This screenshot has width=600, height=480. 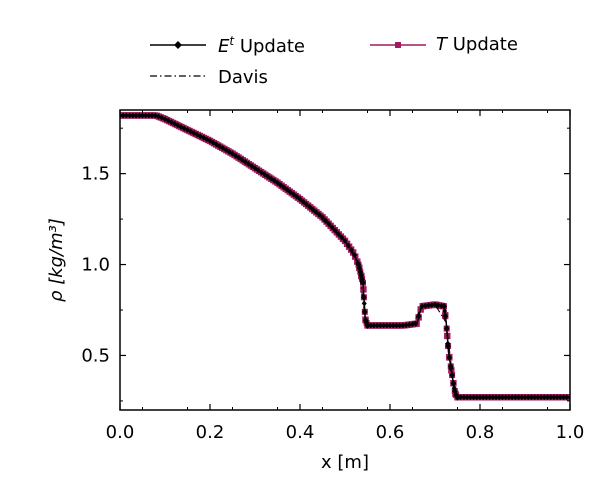 What do you see at coordinates (398, 45) in the screenshot?
I see `legend-marker-t-update` at bounding box center [398, 45].